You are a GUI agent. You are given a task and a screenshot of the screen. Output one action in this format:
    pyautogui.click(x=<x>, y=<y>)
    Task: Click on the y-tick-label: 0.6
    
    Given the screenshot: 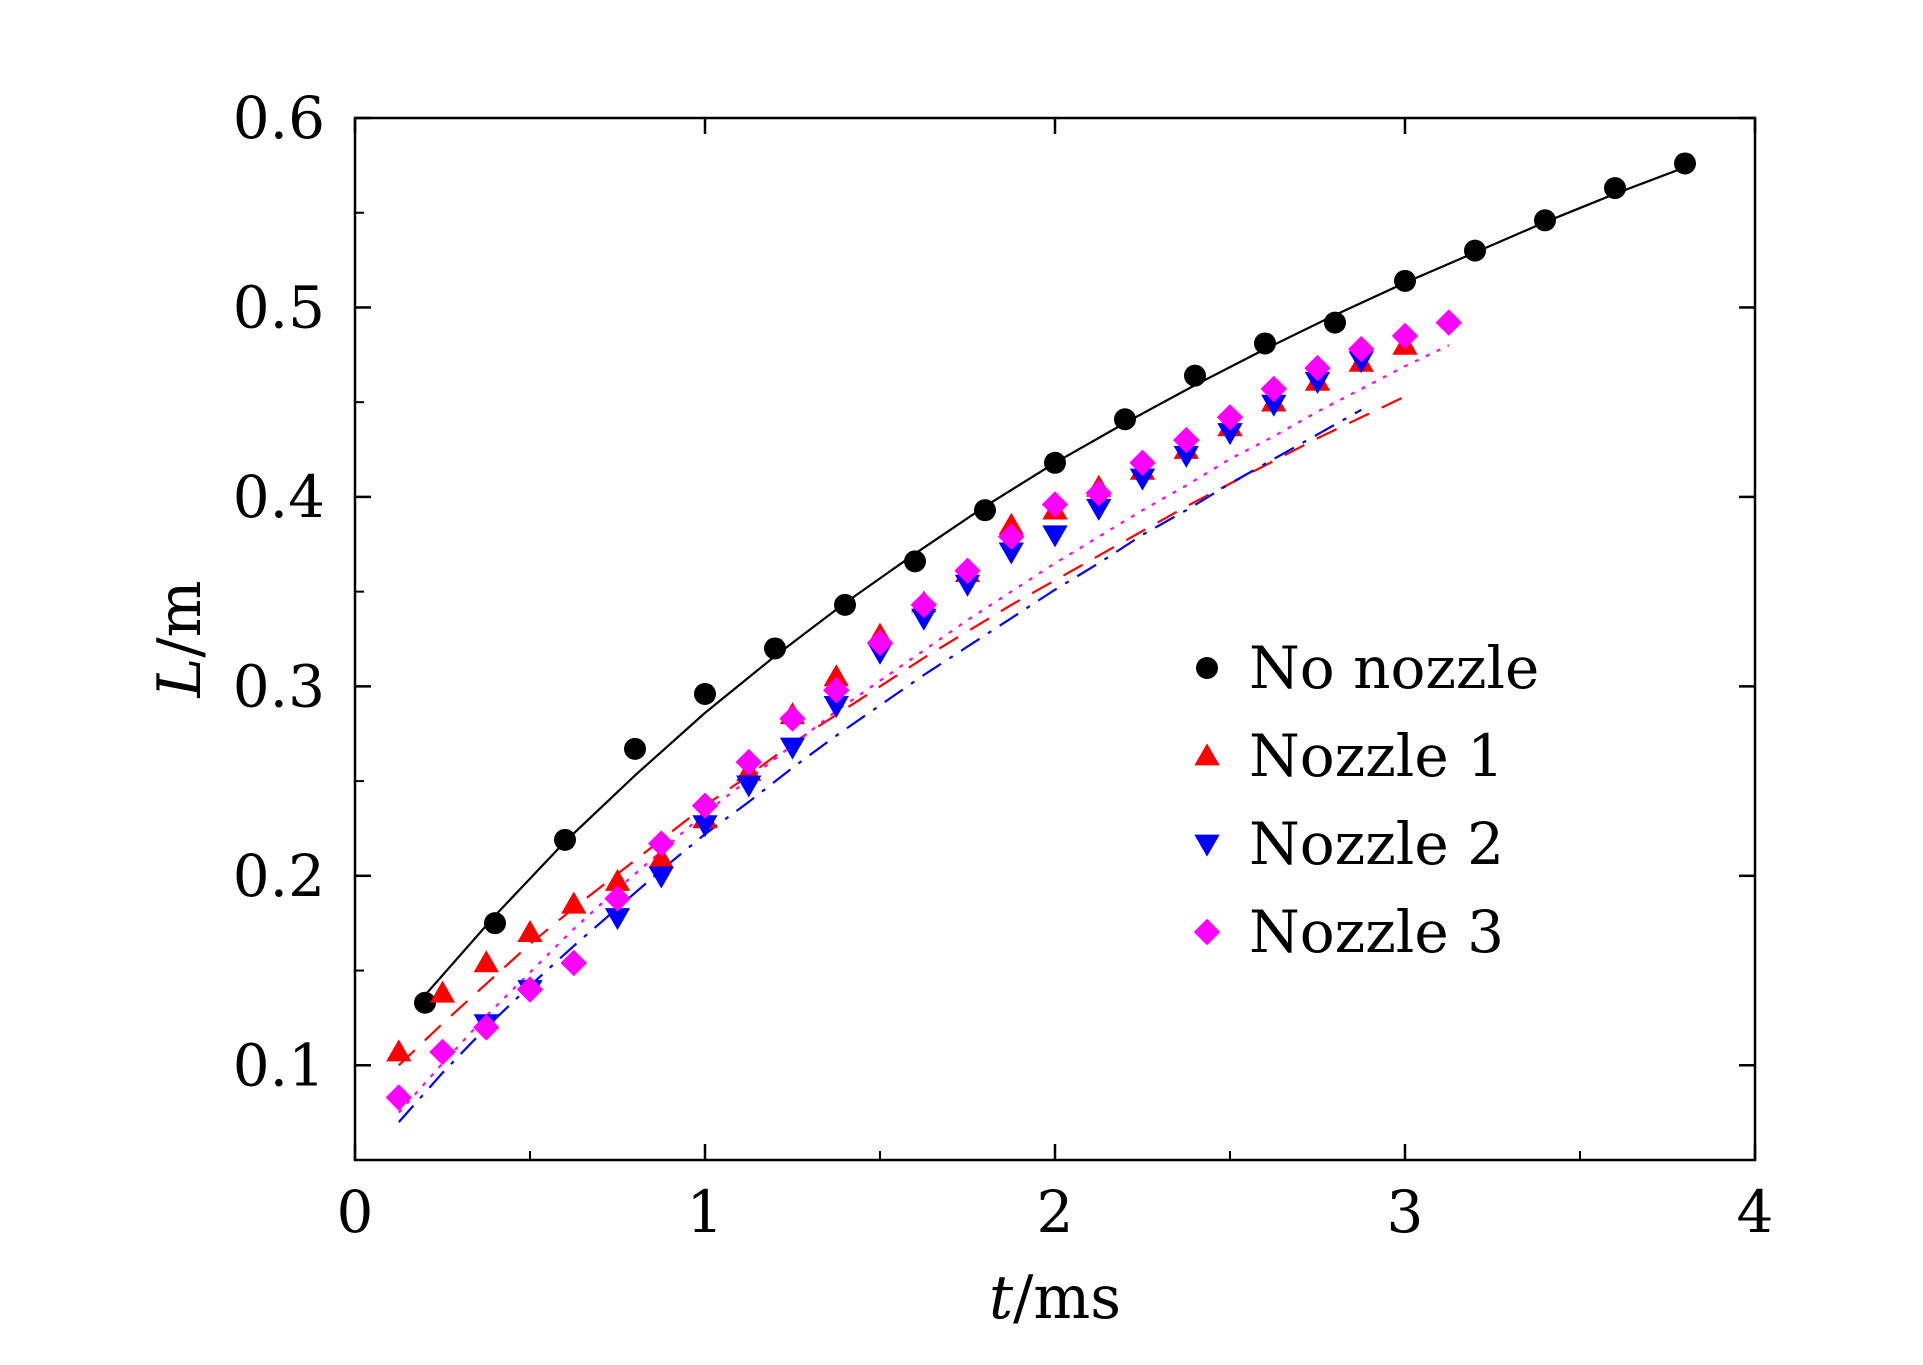 What is the action you would take?
    pyautogui.click(x=279, y=118)
    